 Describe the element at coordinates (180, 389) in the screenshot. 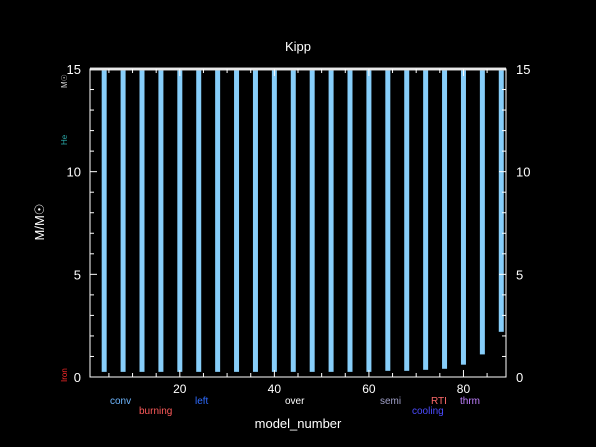

I see `x-tick-label-20: 20` at that location.